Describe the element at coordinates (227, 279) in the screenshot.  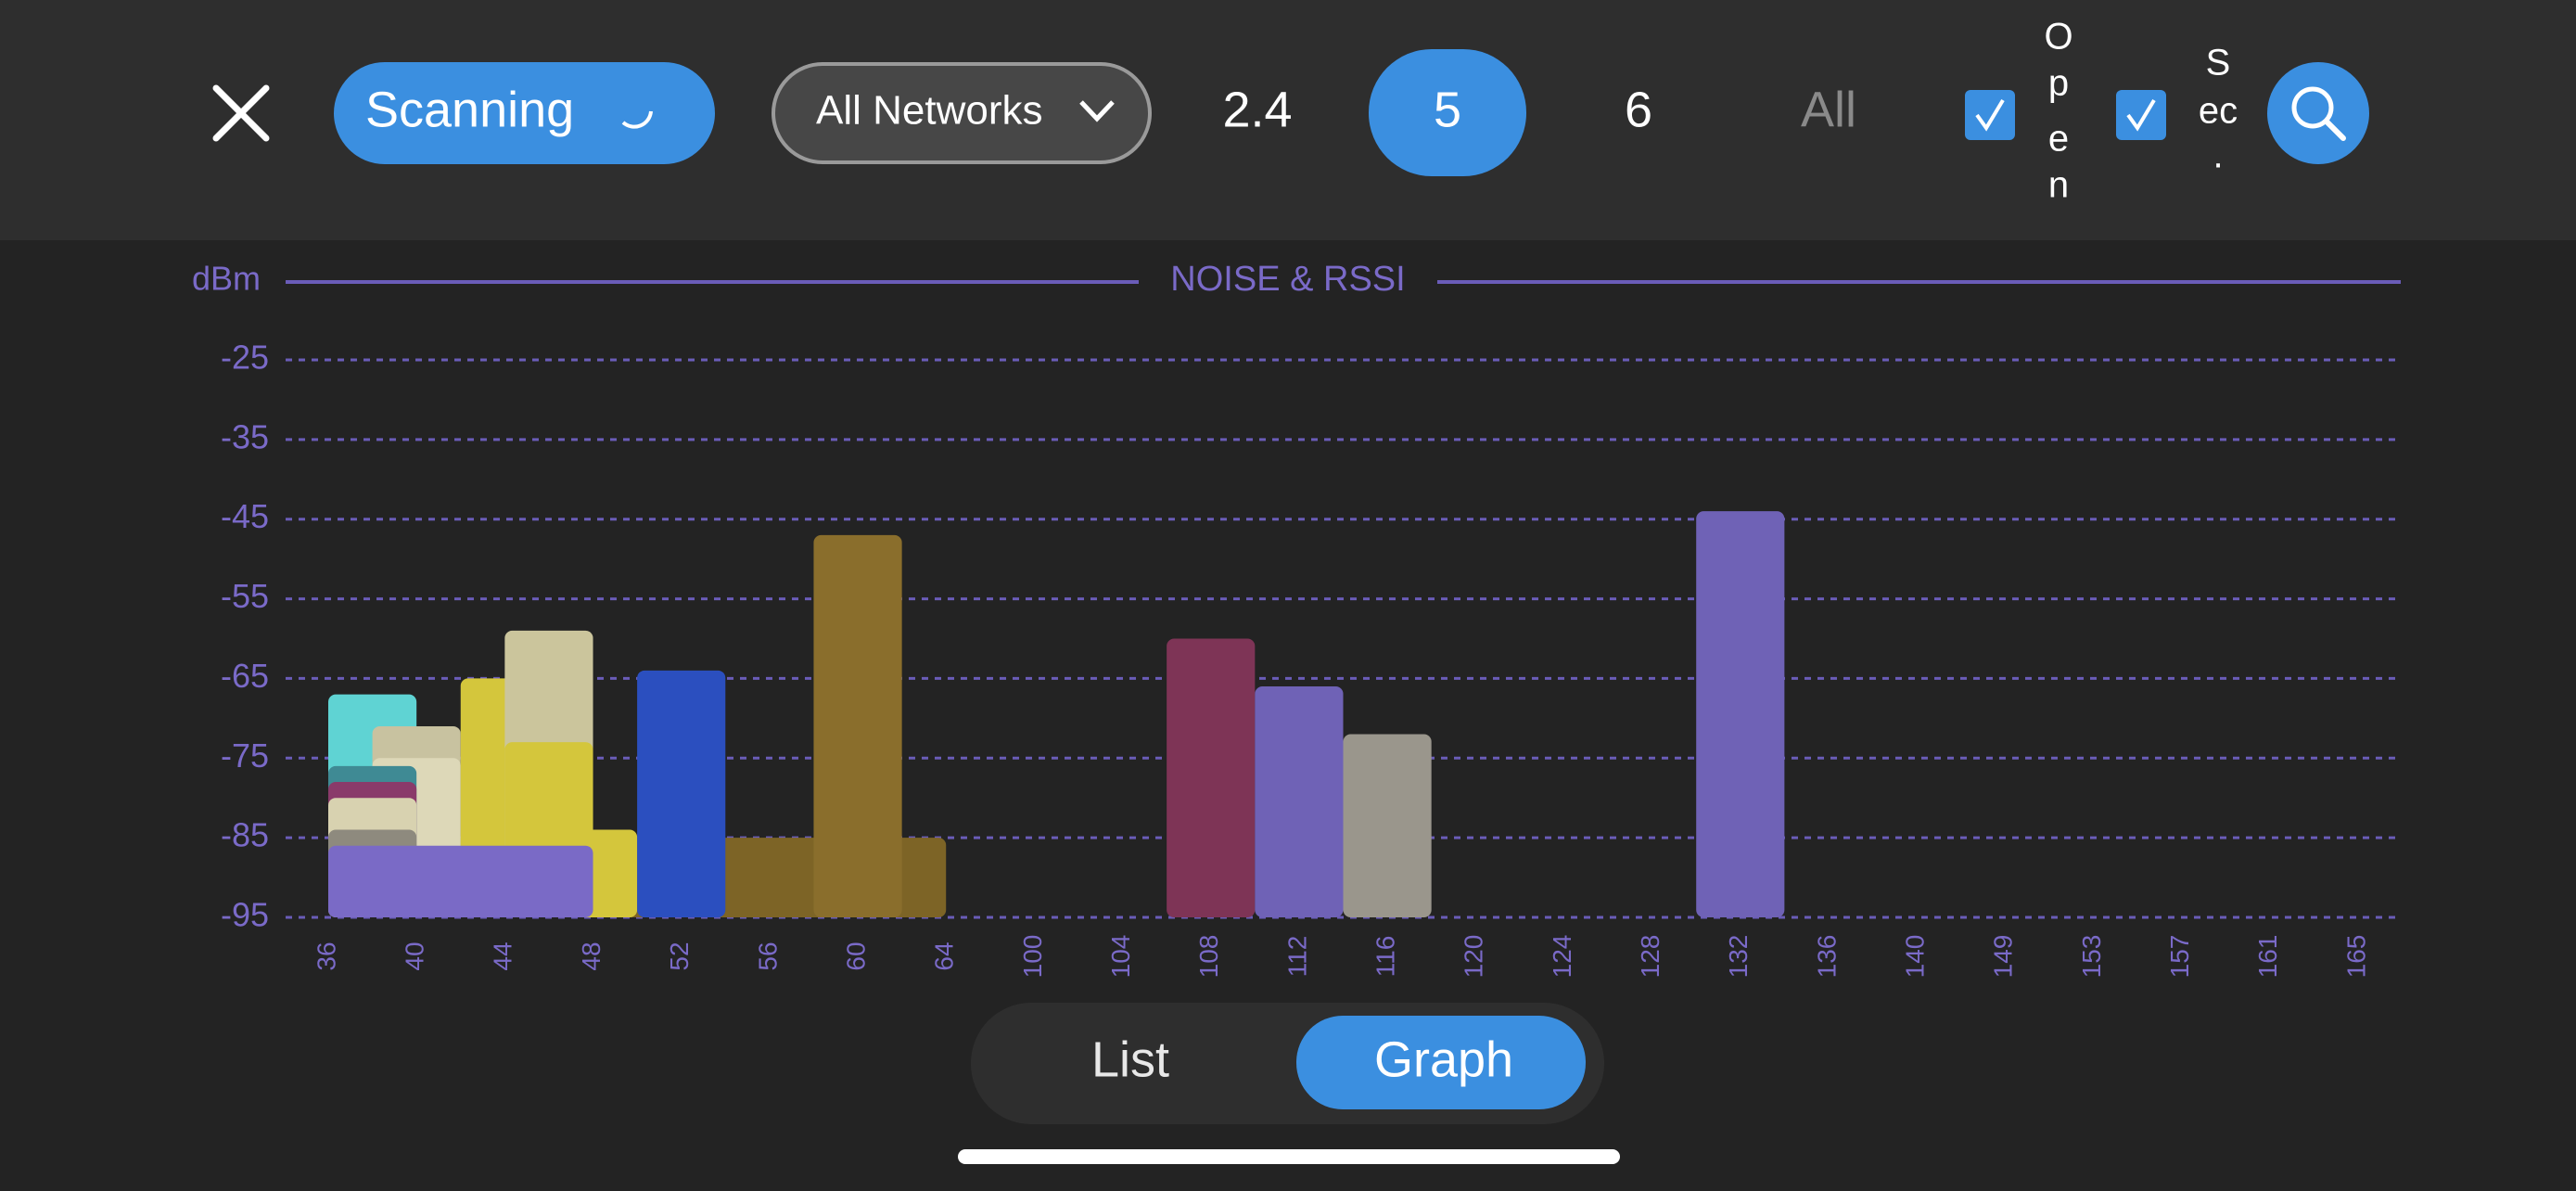
I see `y-axis-label: dBm` at that location.